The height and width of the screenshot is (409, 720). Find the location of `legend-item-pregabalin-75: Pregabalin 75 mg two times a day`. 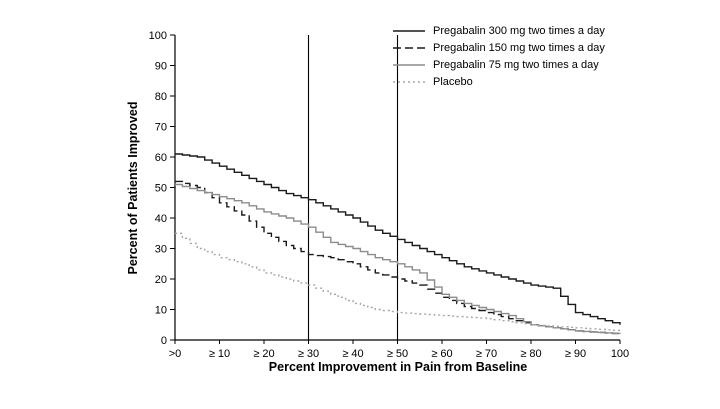

legend-item-pregabalin-75: Pregabalin 75 mg two times a day is located at coordinates (498, 64).